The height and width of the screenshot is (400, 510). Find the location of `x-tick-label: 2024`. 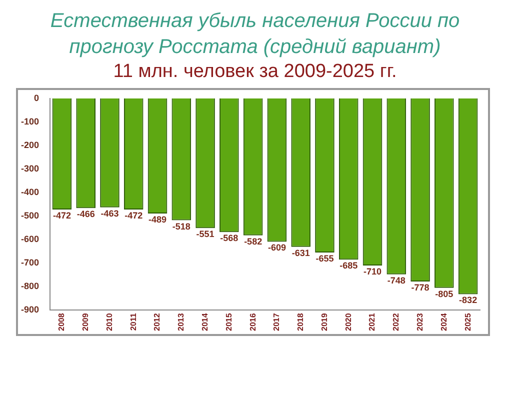

x-tick-label: 2024 is located at coordinates (443, 321).